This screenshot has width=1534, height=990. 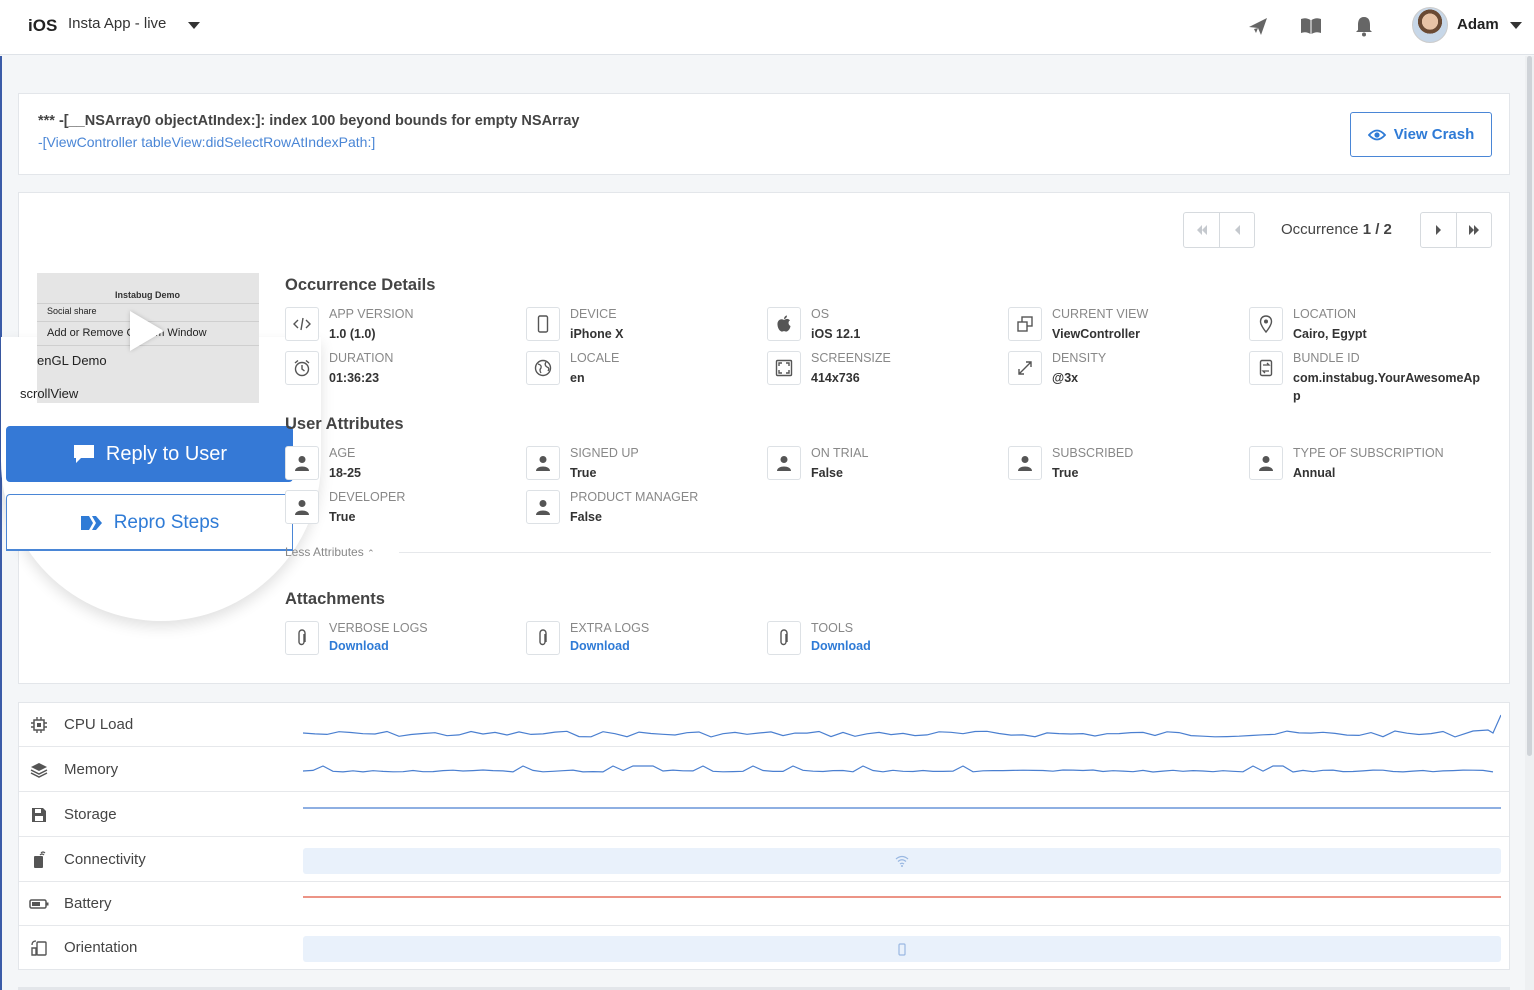 What do you see at coordinates (543, 368) in the screenshot?
I see `globe-icon` at bounding box center [543, 368].